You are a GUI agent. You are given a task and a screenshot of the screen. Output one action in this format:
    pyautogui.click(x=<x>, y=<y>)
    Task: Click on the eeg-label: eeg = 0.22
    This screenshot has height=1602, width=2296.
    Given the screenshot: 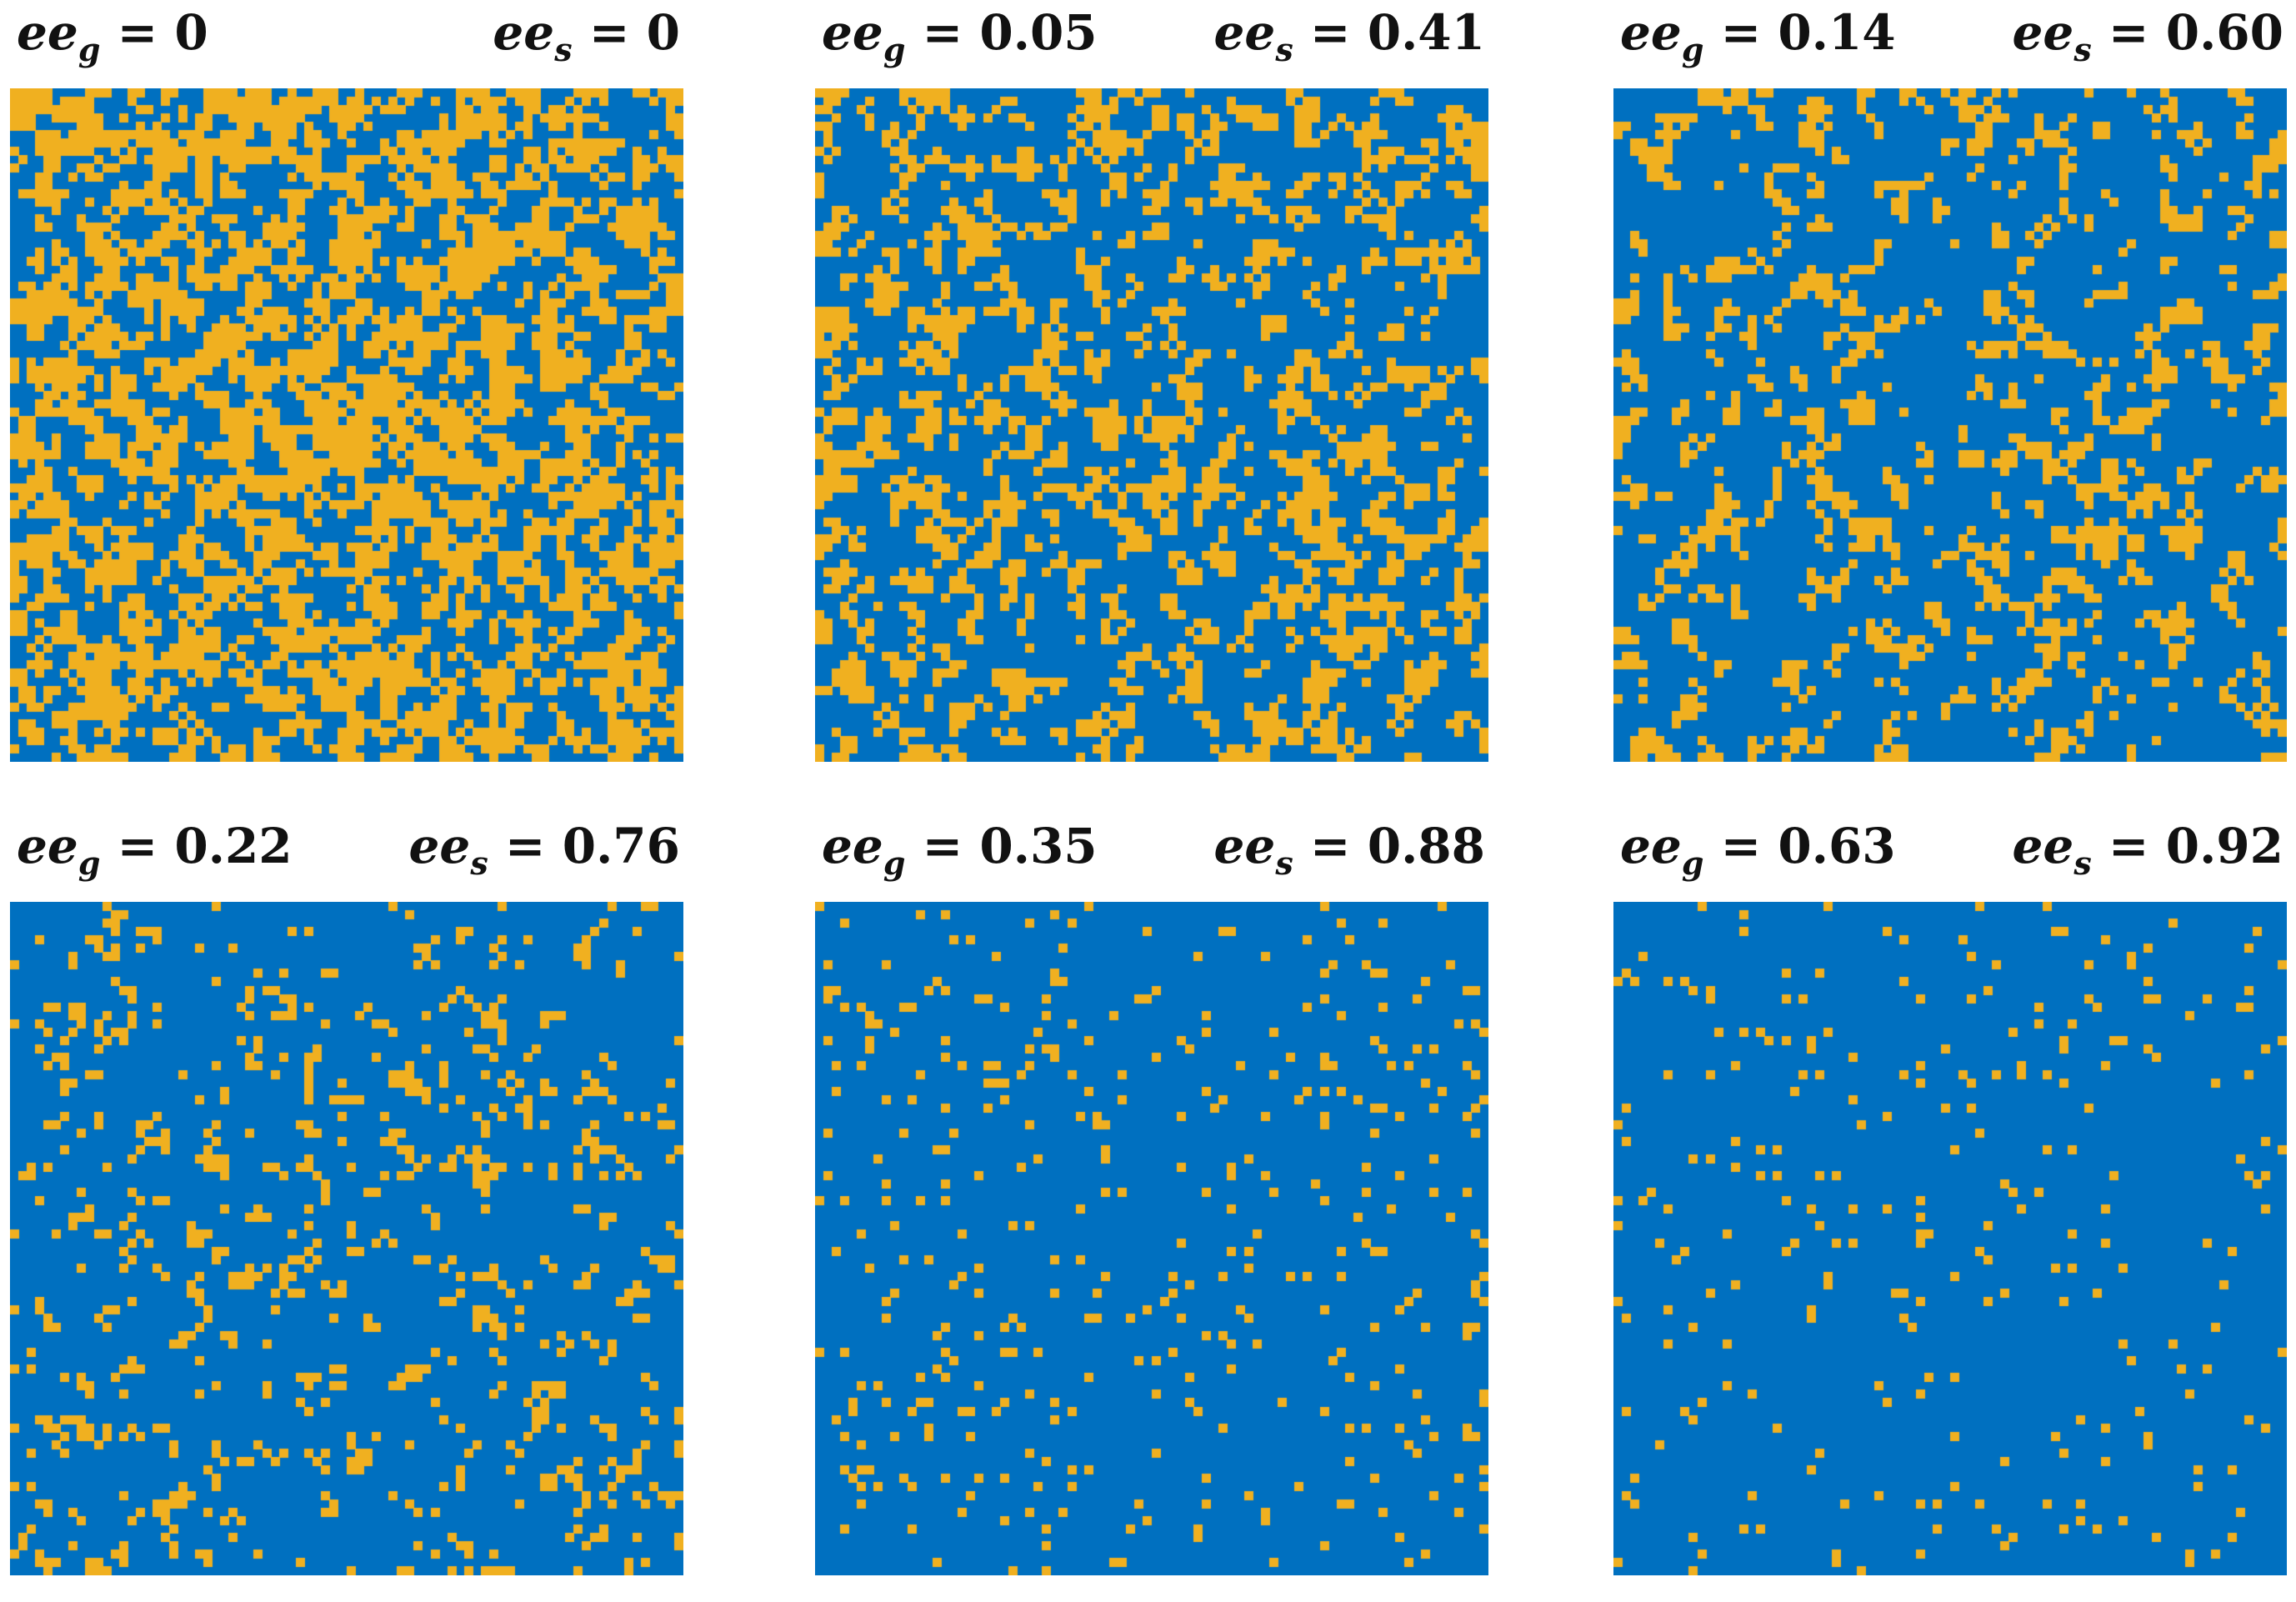 What is the action you would take?
    pyautogui.click(x=155, y=850)
    